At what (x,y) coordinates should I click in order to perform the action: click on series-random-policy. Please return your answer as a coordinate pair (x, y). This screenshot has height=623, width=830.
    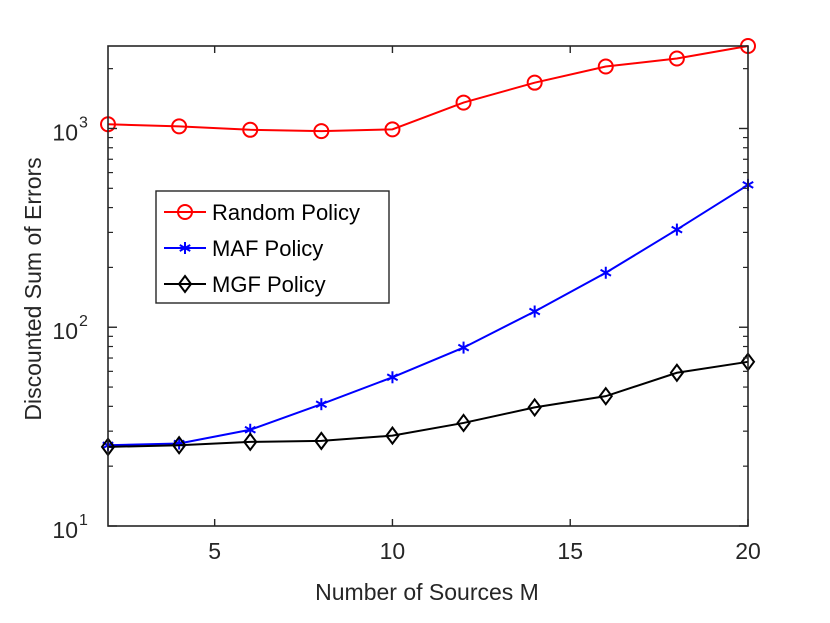
    Looking at the image, I should click on (428, 89).